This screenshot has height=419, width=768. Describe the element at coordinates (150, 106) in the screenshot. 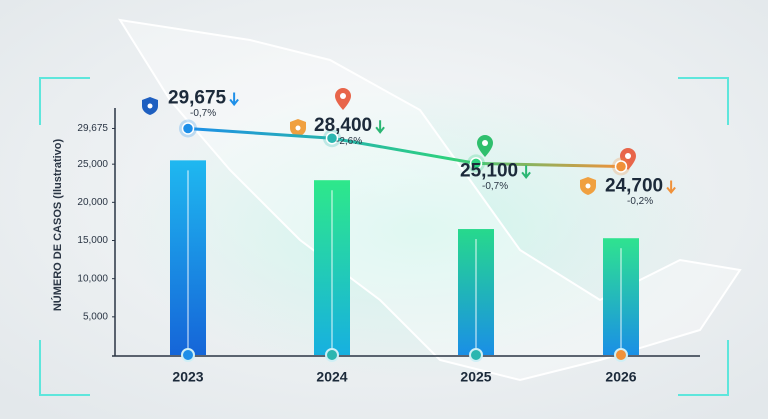

I see `badge-icon` at that location.